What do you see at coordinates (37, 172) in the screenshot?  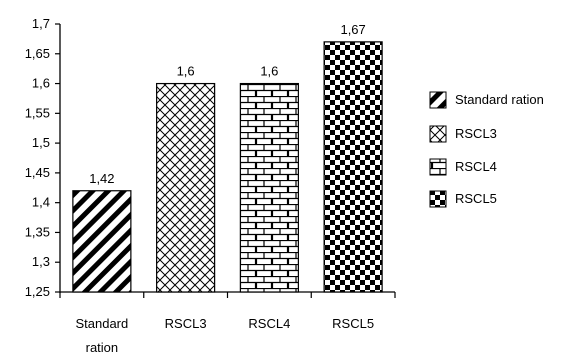 I see `y-tick-label: 1,45` at bounding box center [37, 172].